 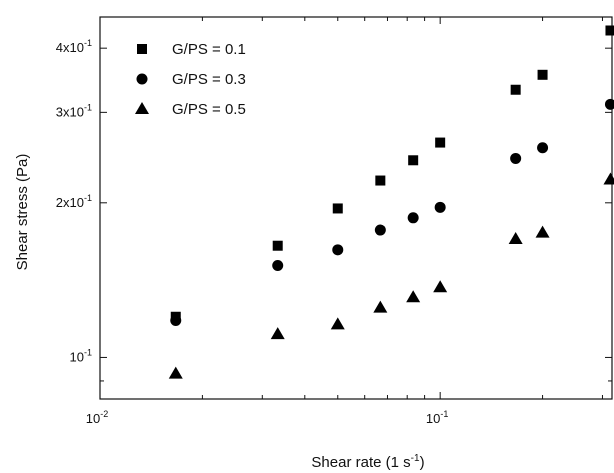 I want to click on y-tick-label: 10-1, so click(x=81, y=355).